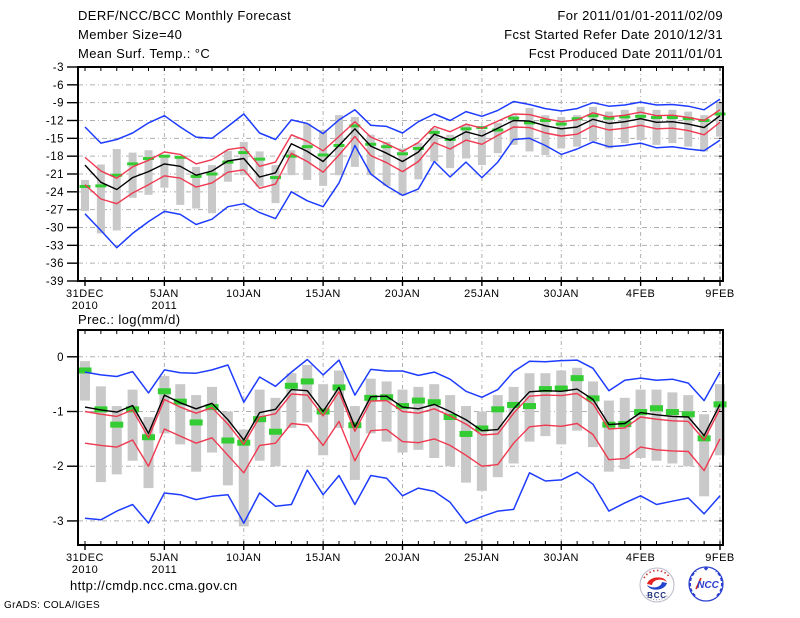 The width and height of the screenshot is (800, 618). What do you see at coordinates (657, 581) in the screenshot?
I see `bcc-logo-red-swirl` at bounding box center [657, 581].